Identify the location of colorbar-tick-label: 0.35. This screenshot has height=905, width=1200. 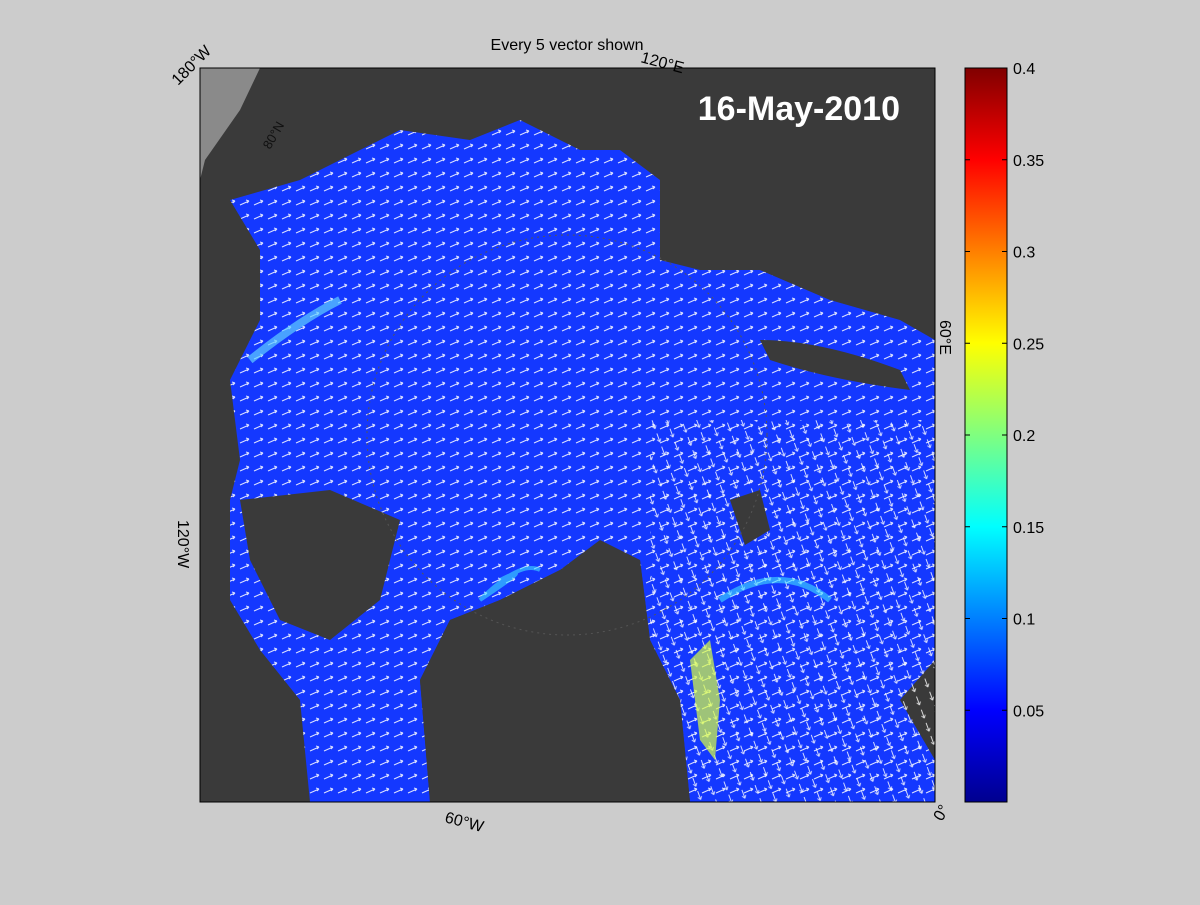
(1028, 161).